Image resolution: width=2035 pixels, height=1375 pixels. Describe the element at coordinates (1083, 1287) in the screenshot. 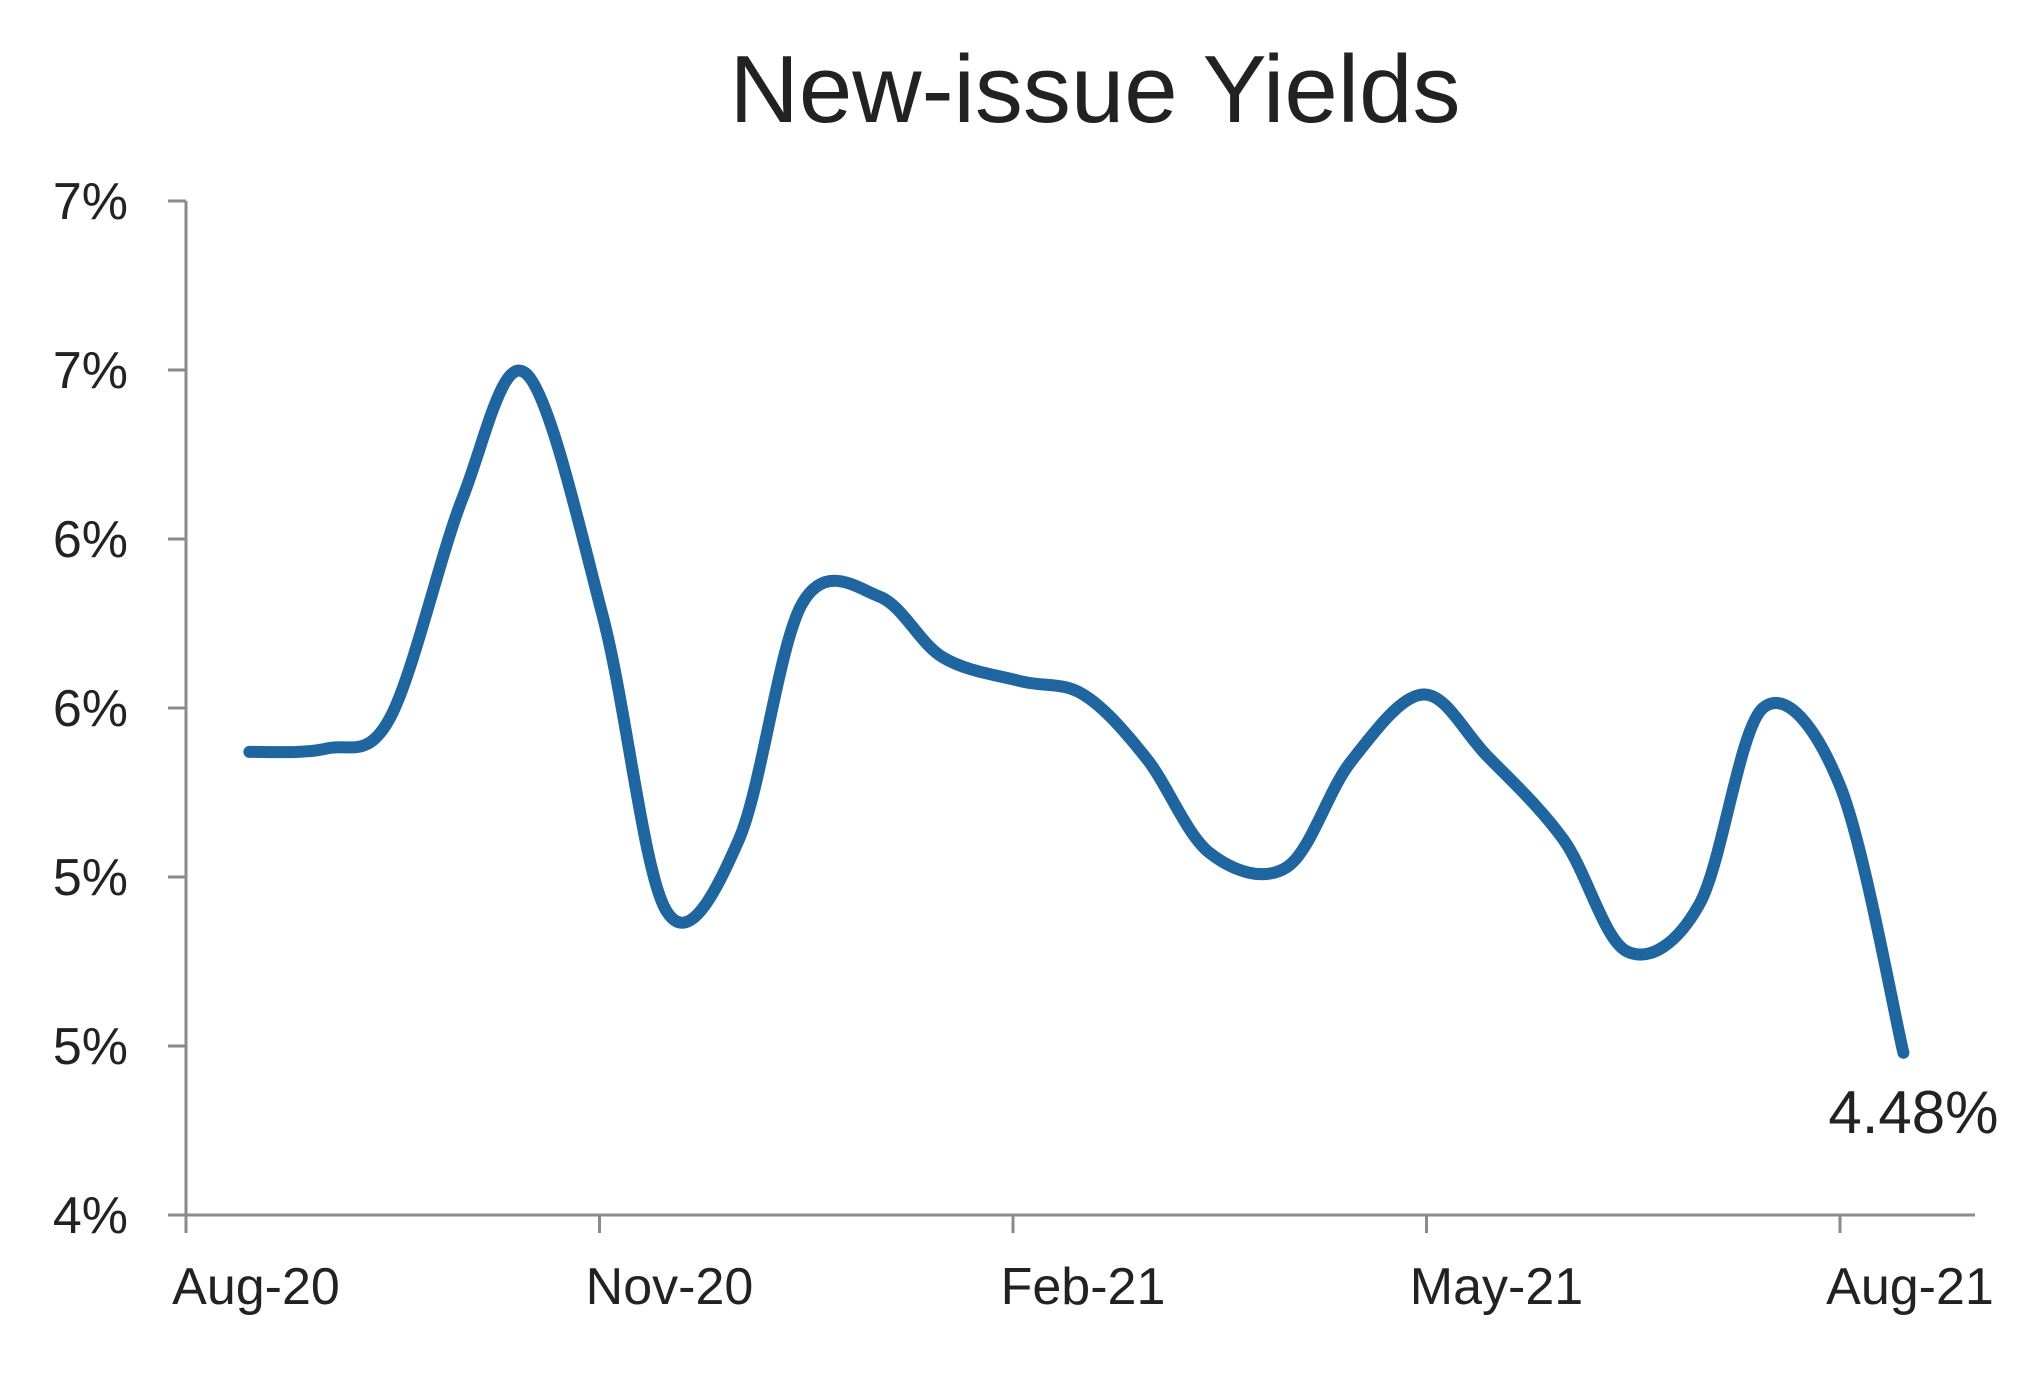

I see `x-tick-label: Feb-21` at that location.